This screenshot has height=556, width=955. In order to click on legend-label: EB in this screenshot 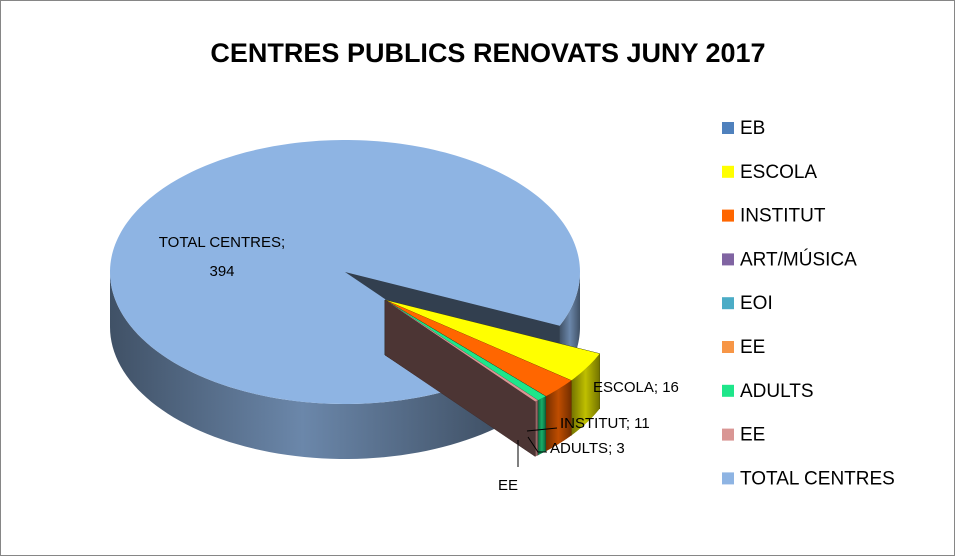, I will do `click(752, 128)`.